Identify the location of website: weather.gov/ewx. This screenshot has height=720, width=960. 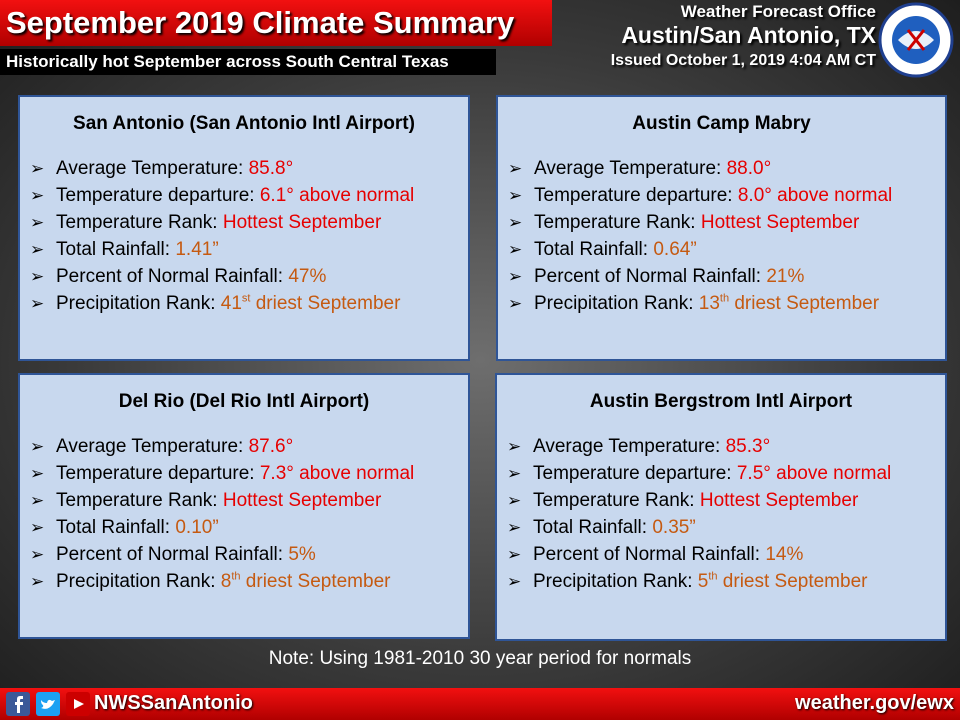
(874, 703).